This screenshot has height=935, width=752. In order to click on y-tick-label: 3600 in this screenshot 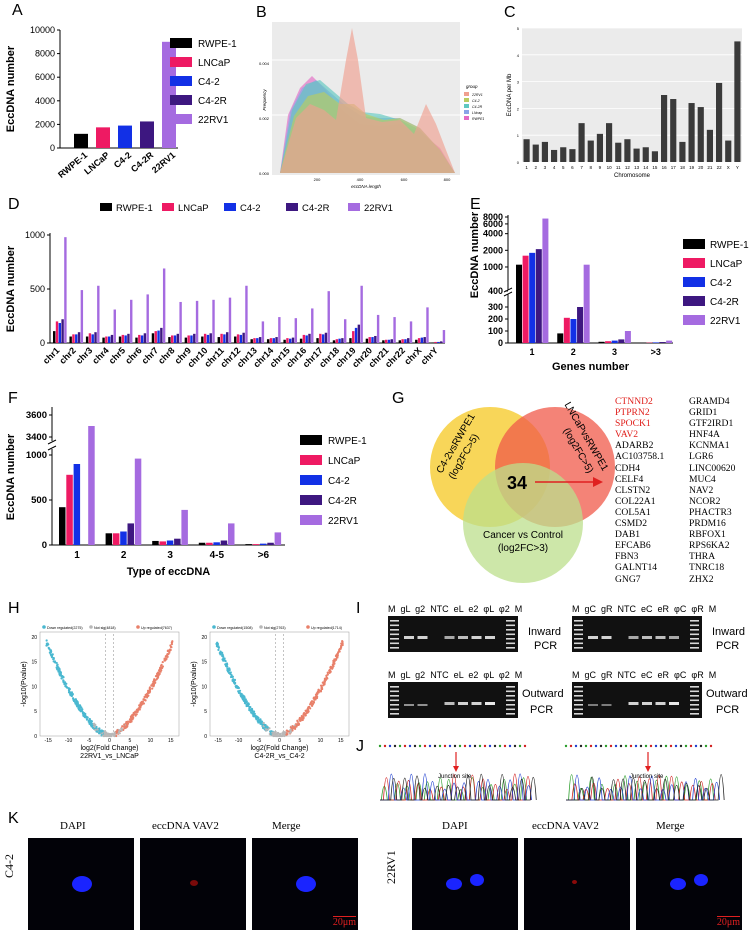, I will do `click(36, 415)`.